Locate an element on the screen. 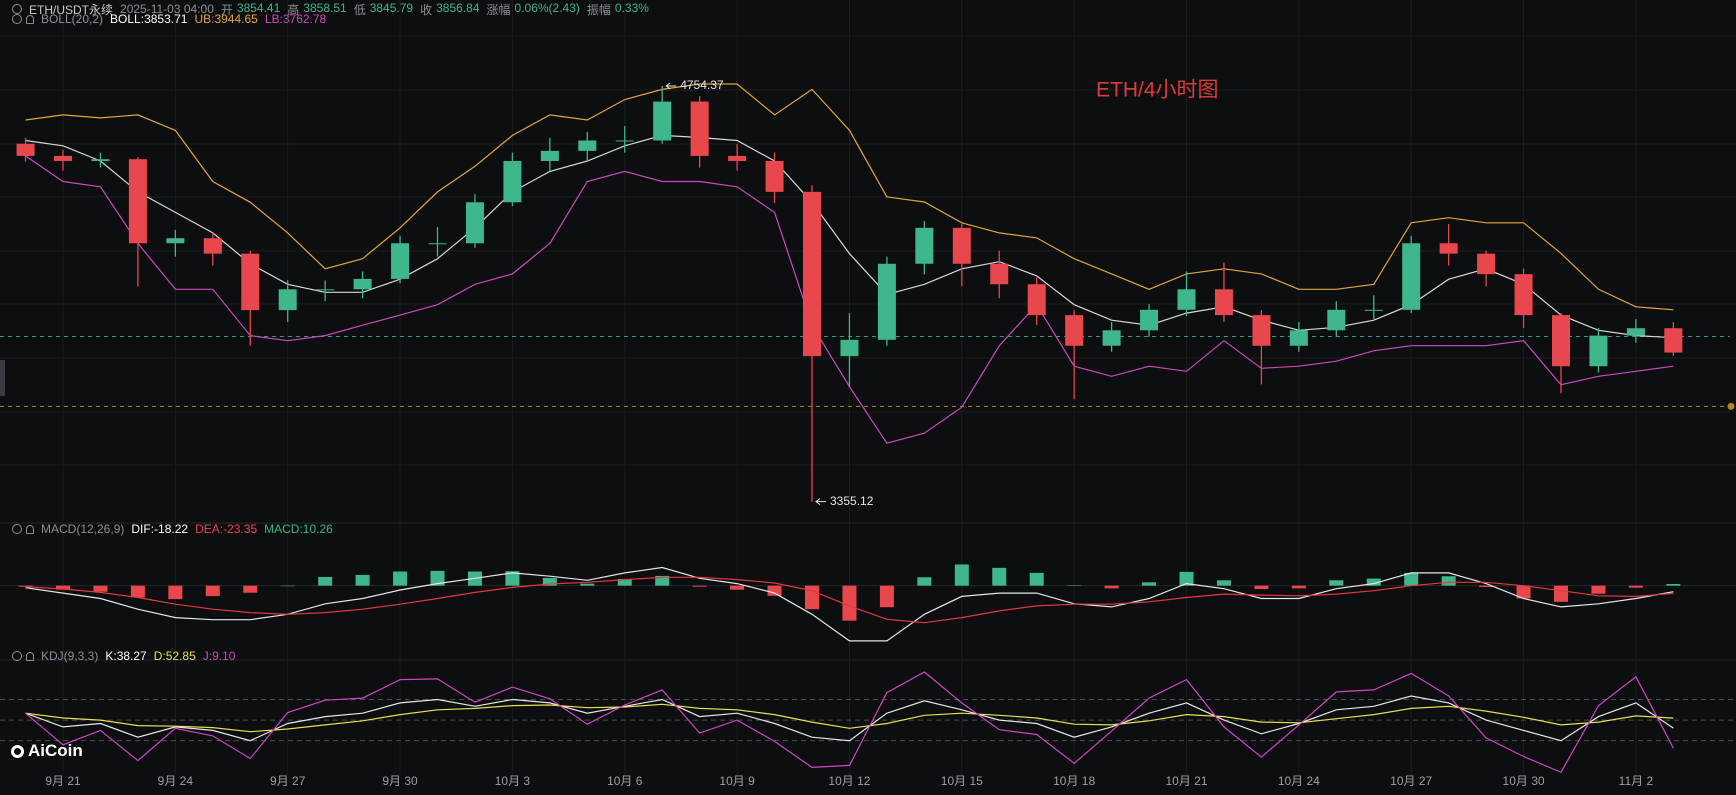 This screenshot has width=1736, height=795. quote-label: 振幅 is located at coordinates (598, 9).